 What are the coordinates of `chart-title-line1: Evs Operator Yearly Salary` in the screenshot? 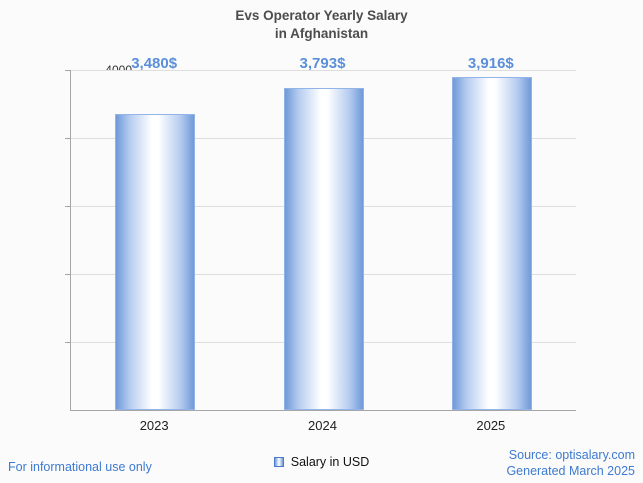 It's located at (321, 15).